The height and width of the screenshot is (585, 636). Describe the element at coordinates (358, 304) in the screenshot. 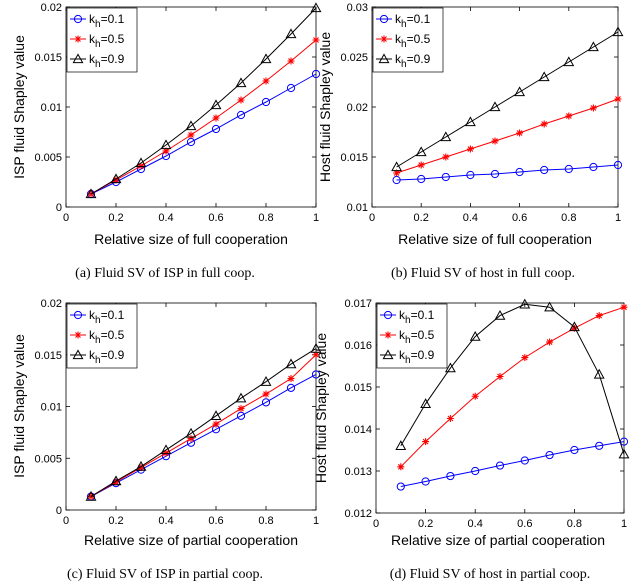

I see `y-tick-label: 0.017` at that location.